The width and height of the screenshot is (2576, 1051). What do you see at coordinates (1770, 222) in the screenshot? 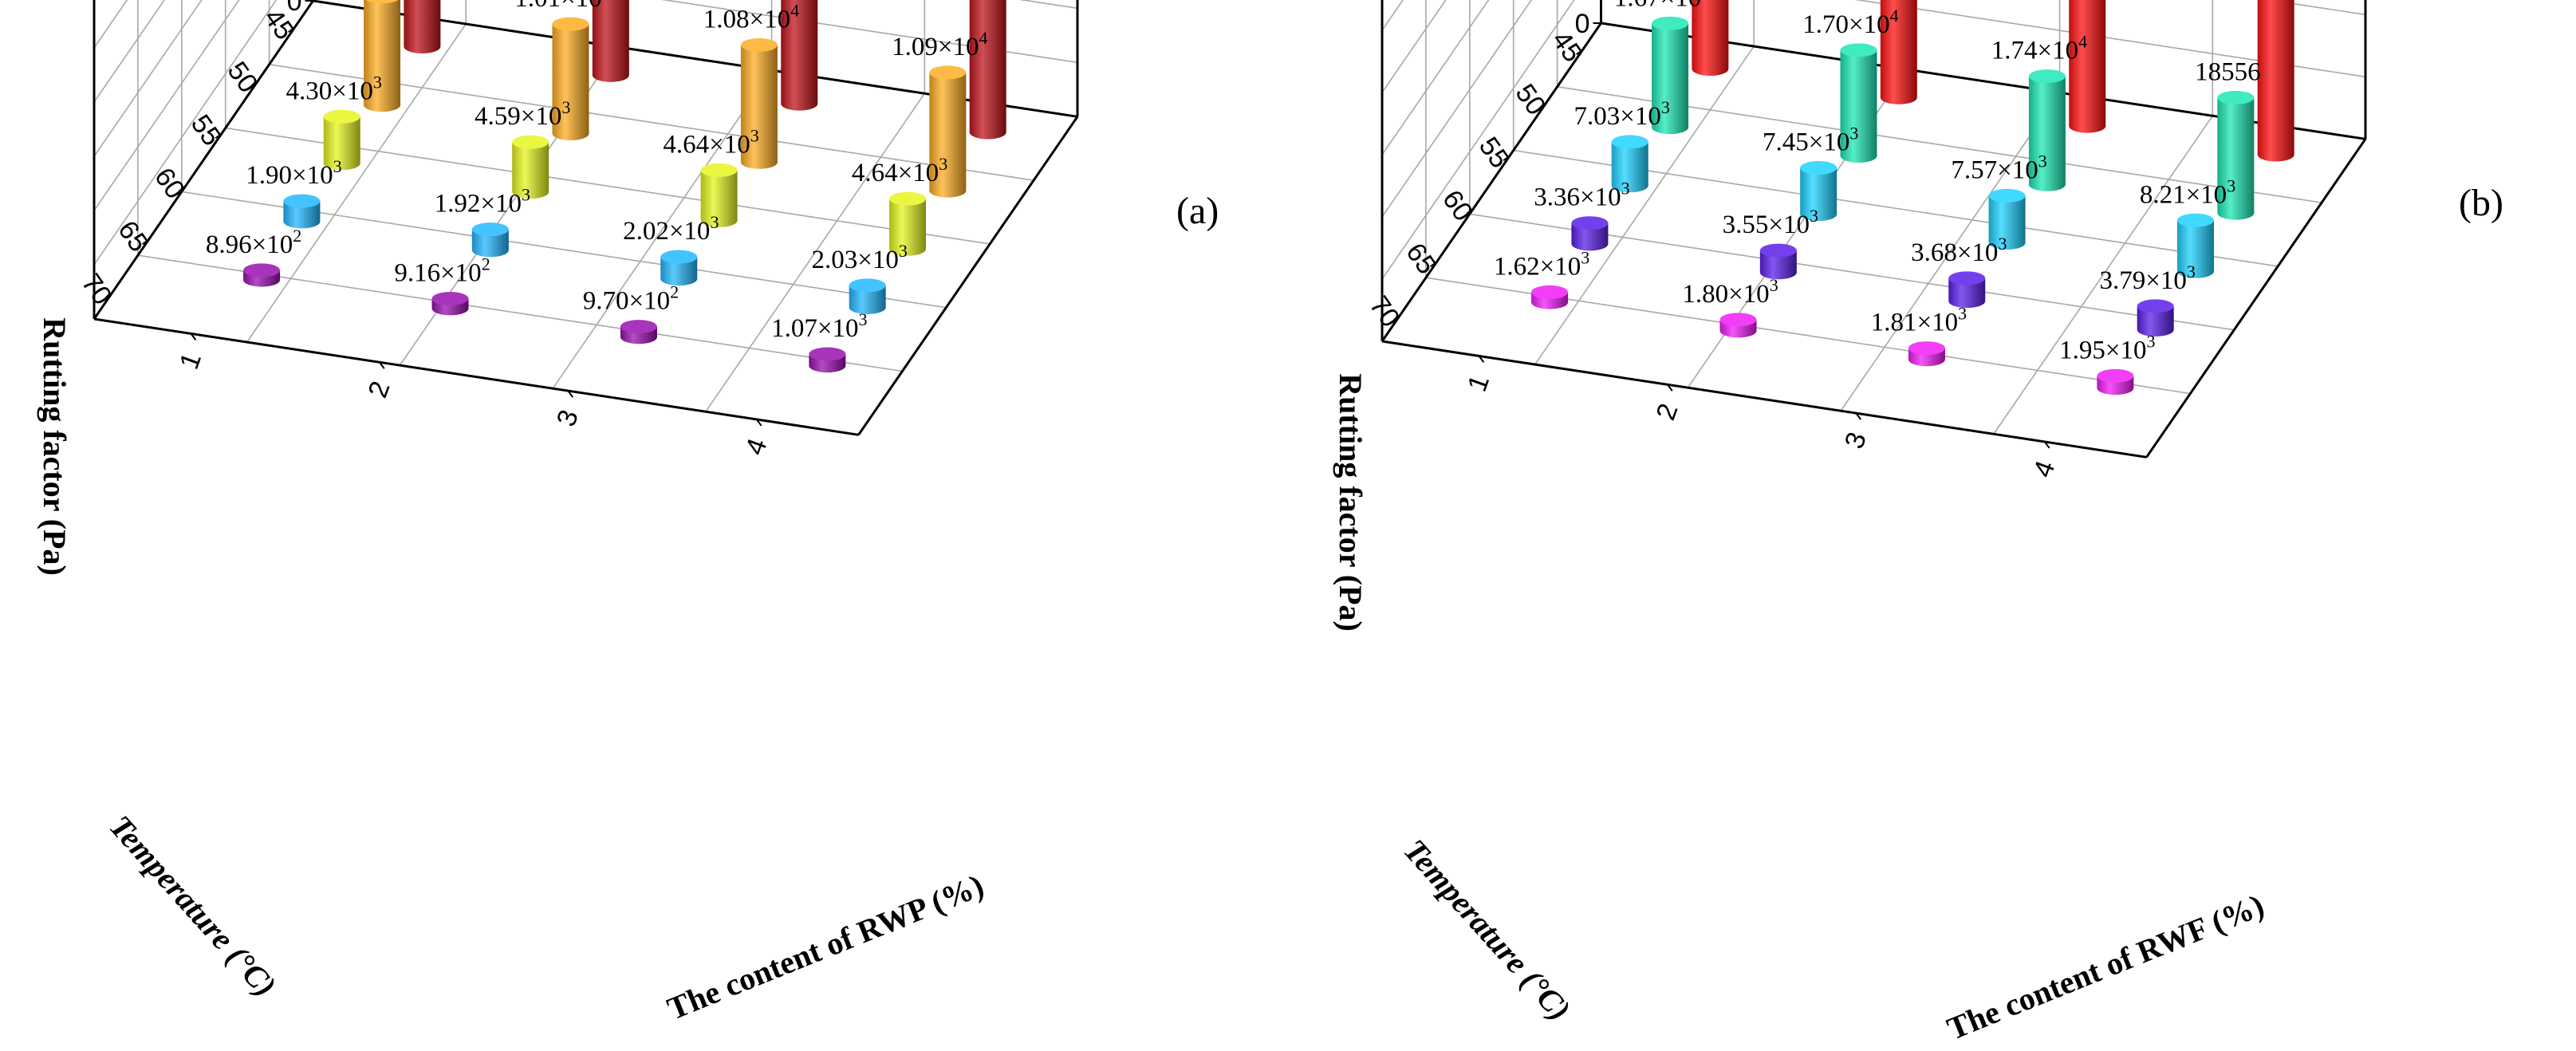
I see `data-label: 3.55×10³` at bounding box center [1770, 222].